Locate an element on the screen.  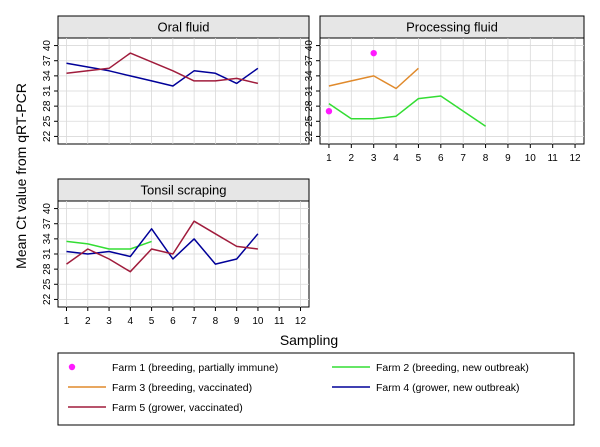
panel-title: Processing fluid is located at coordinates (452, 27).